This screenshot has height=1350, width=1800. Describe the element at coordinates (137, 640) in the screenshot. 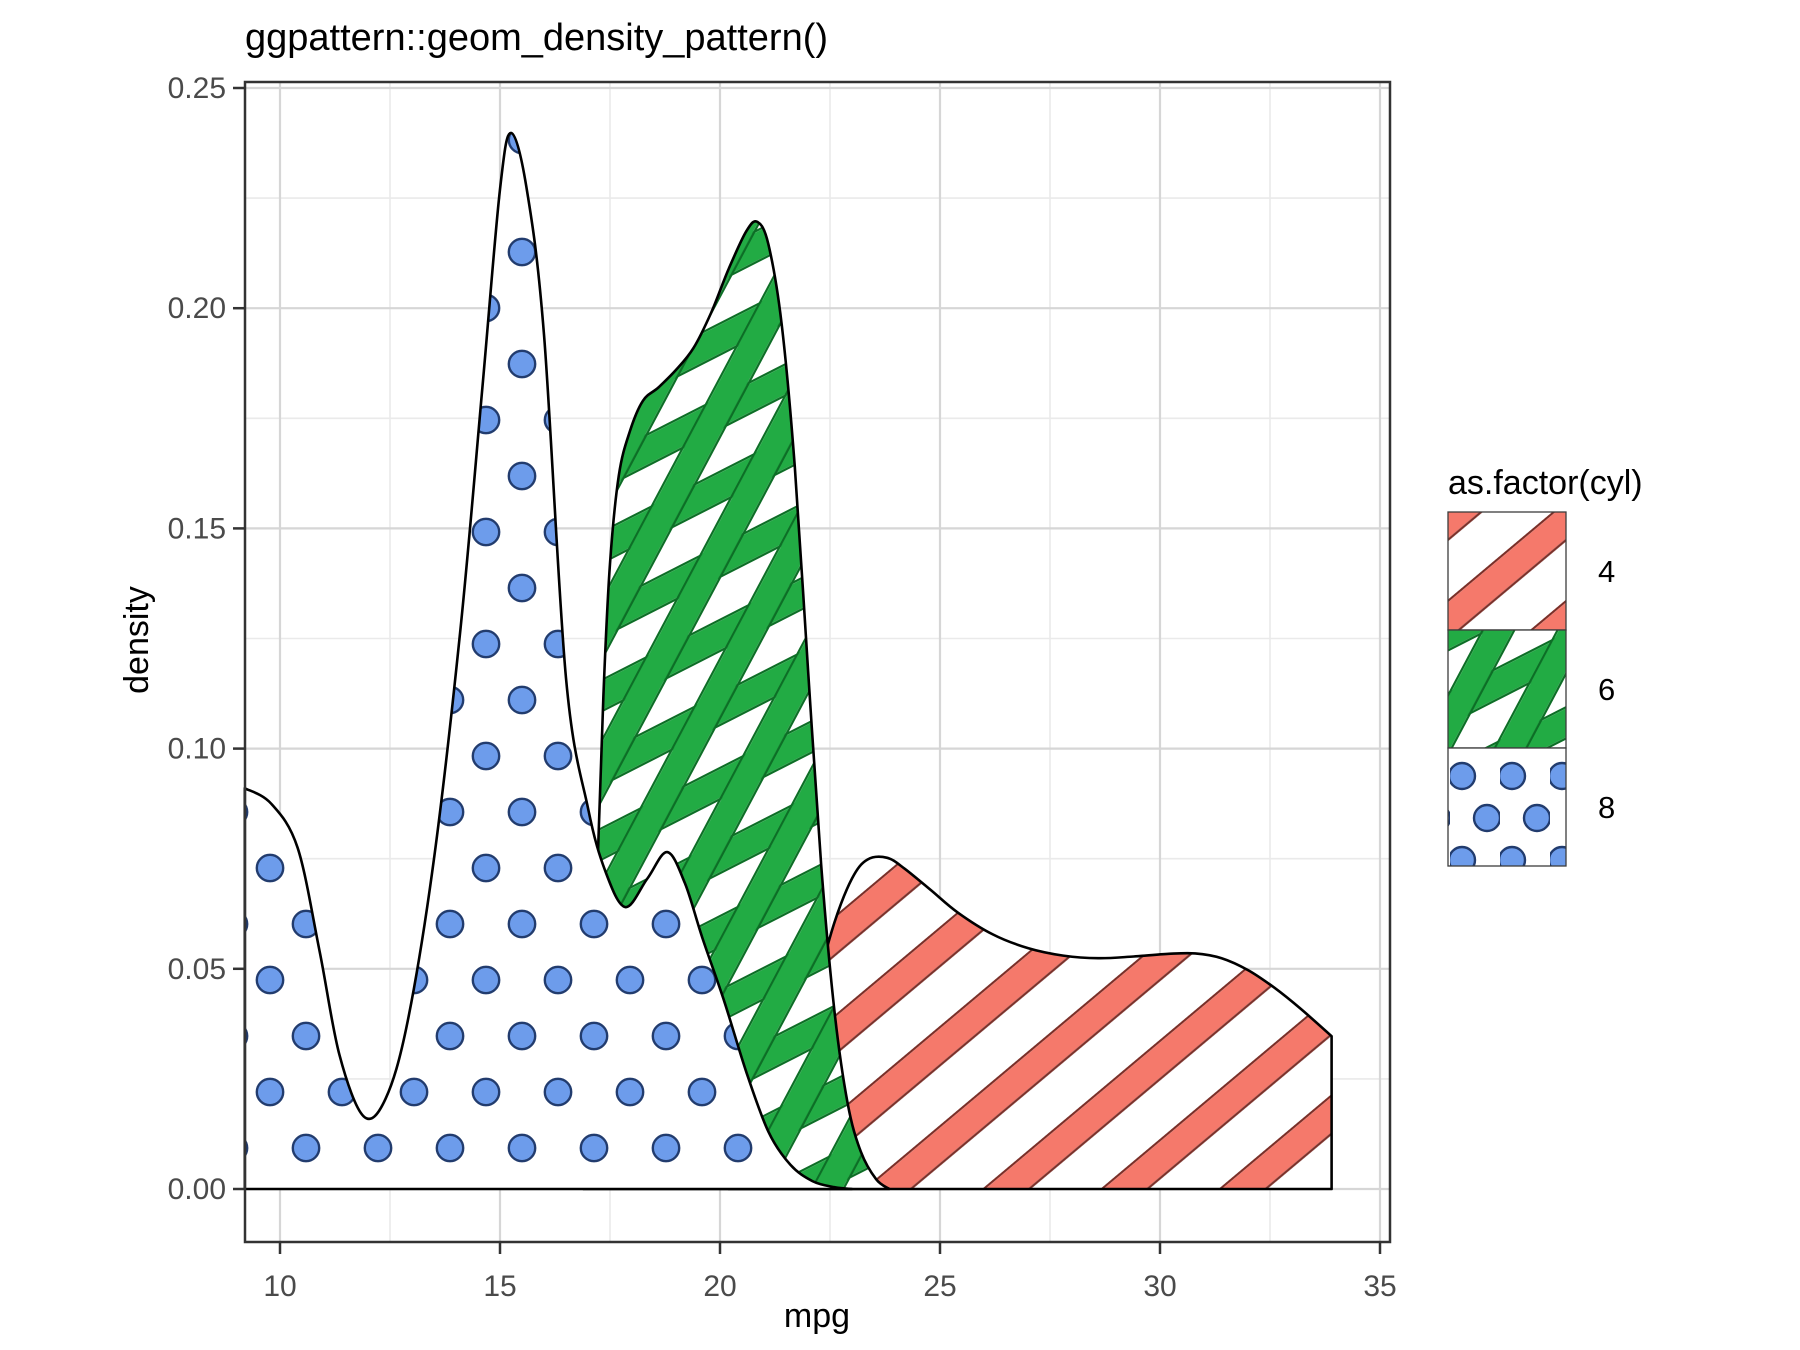

I see `y-axis-title: density` at that location.